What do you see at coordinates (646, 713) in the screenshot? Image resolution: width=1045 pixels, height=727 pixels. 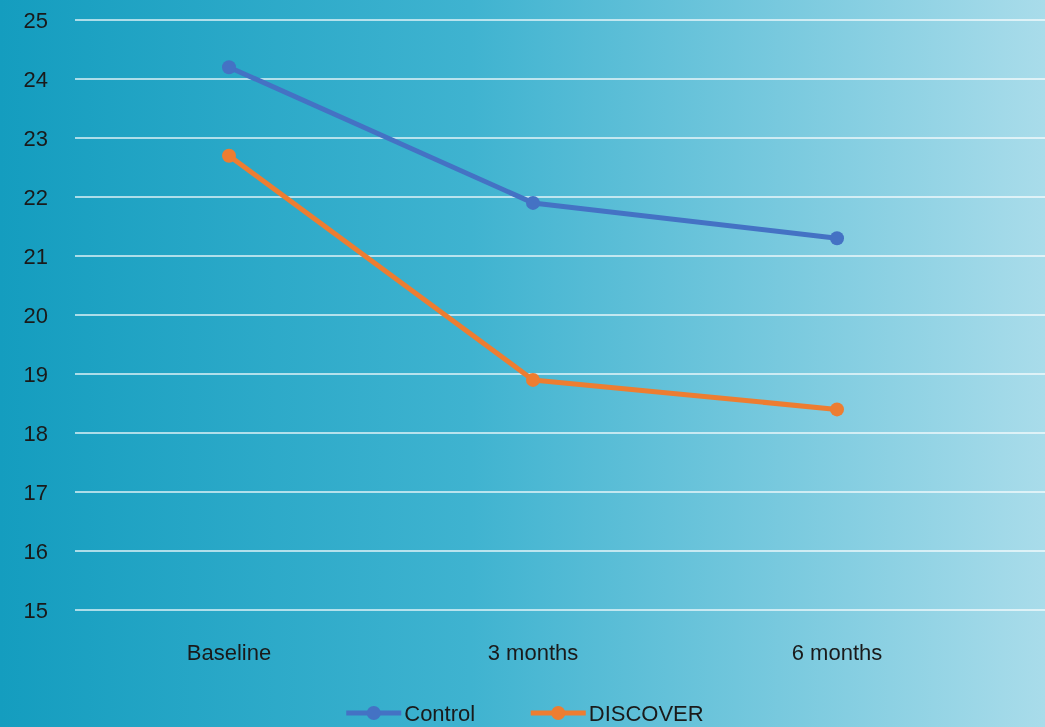 I see `legend-label: DISCOVER` at bounding box center [646, 713].